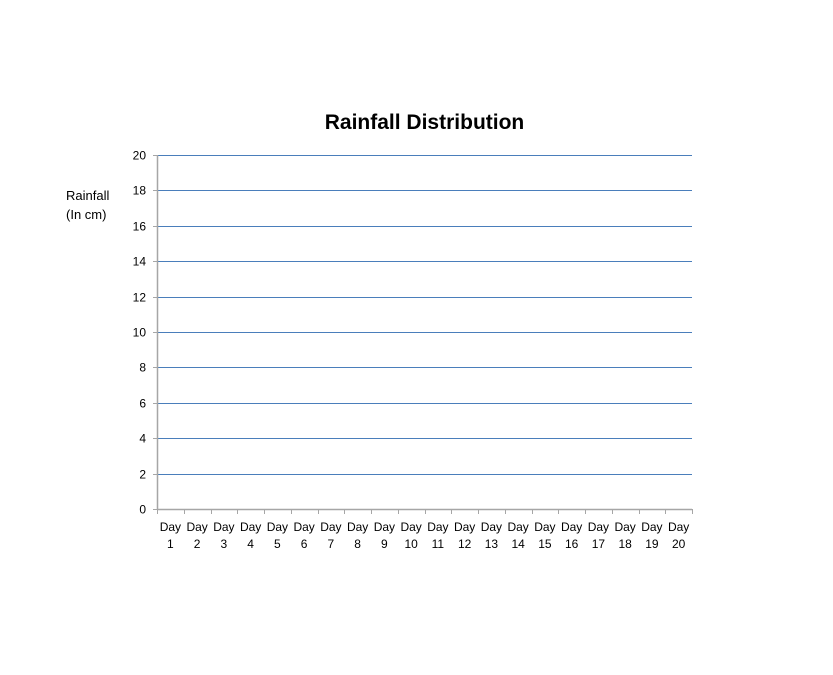  Describe the element at coordinates (491, 535) in the screenshot. I see `x-tick-label: Day 13` at that location.